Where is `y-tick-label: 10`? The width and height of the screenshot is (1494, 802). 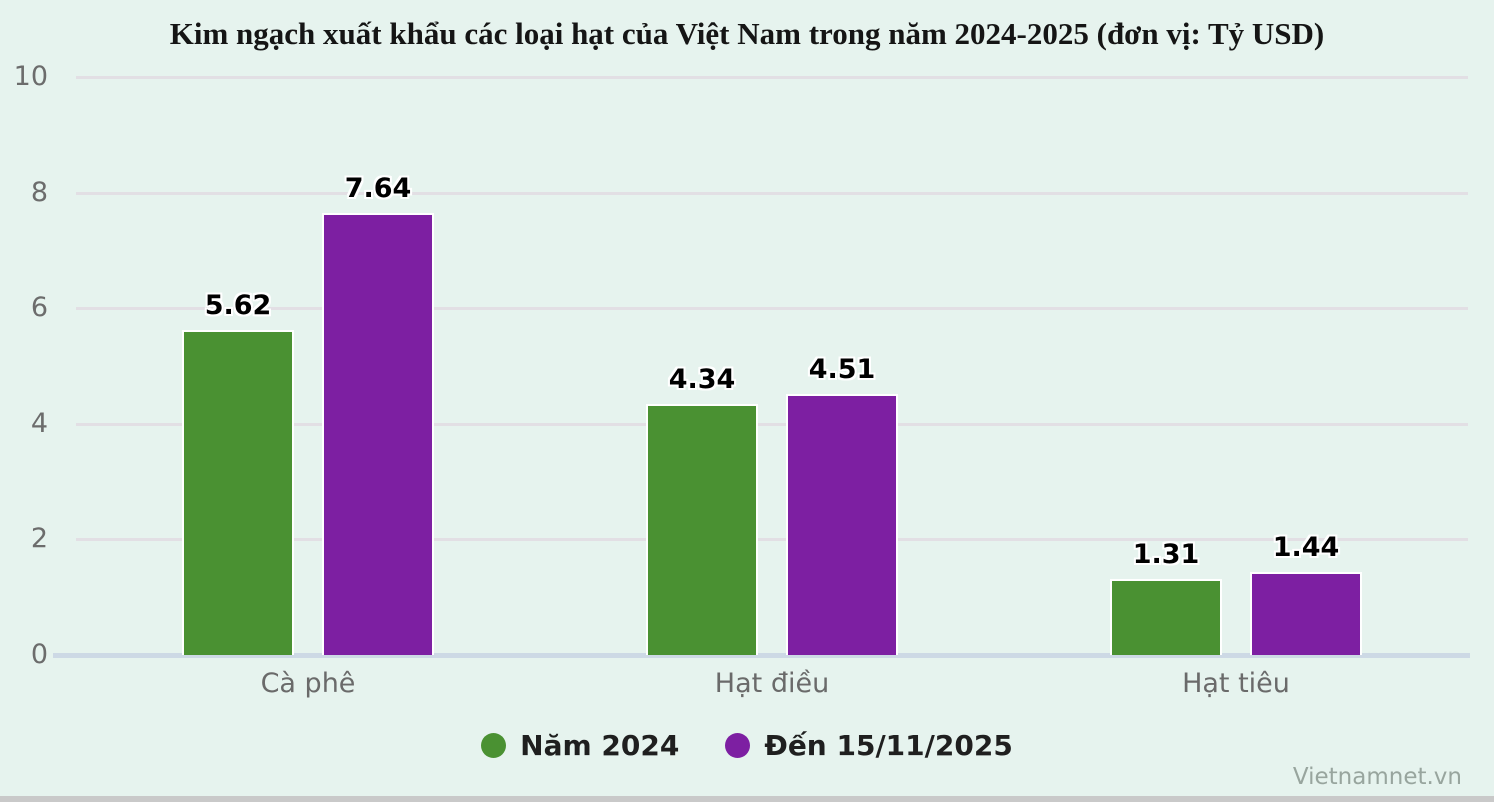 y-tick-label: 10 is located at coordinates (30, 76).